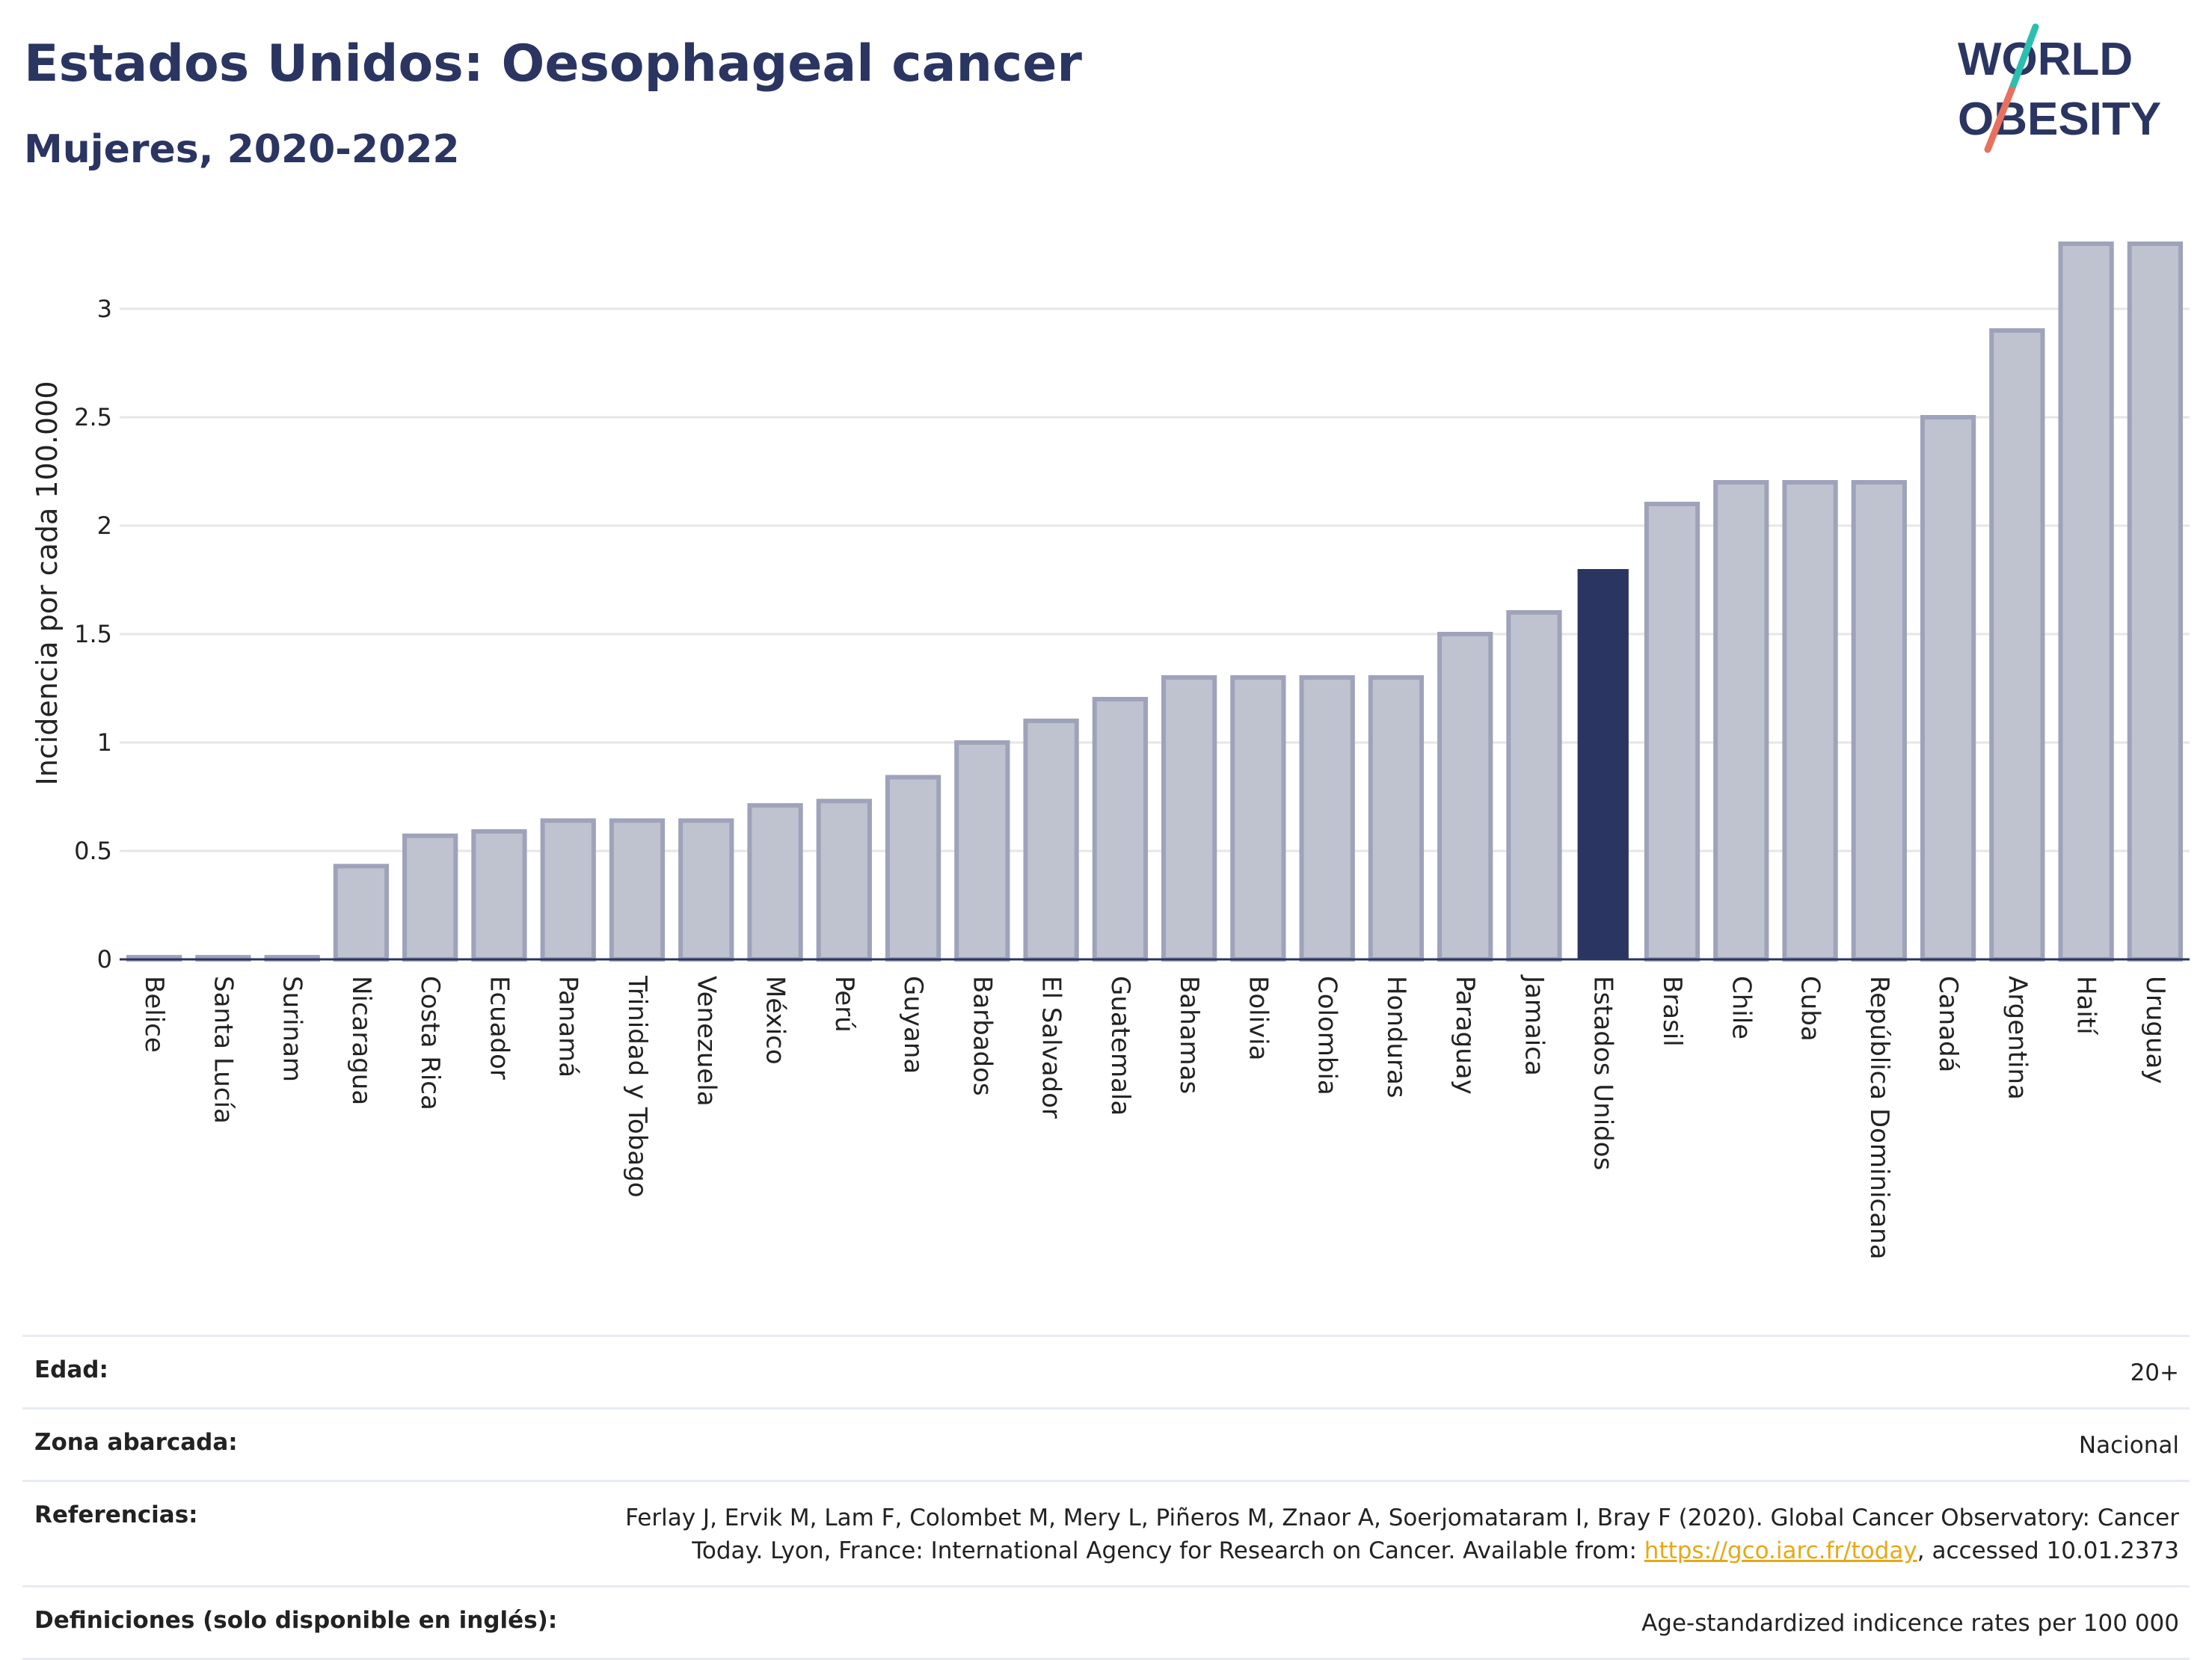 This screenshot has height=1660, width=2212. I want to click on y-tick-label: 0.5, so click(93, 851).